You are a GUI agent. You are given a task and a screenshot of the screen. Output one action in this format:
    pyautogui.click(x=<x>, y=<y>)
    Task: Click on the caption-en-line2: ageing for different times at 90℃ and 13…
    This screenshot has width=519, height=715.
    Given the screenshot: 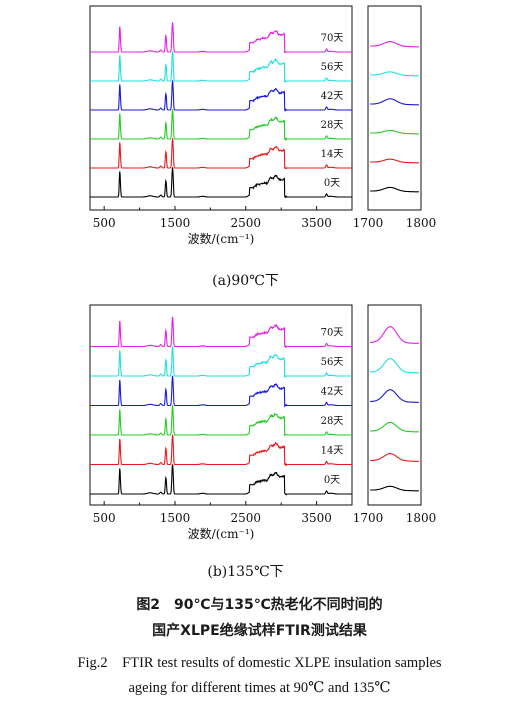 What is the action you would take?
    pyautogui.click(x=259, y=688)
    